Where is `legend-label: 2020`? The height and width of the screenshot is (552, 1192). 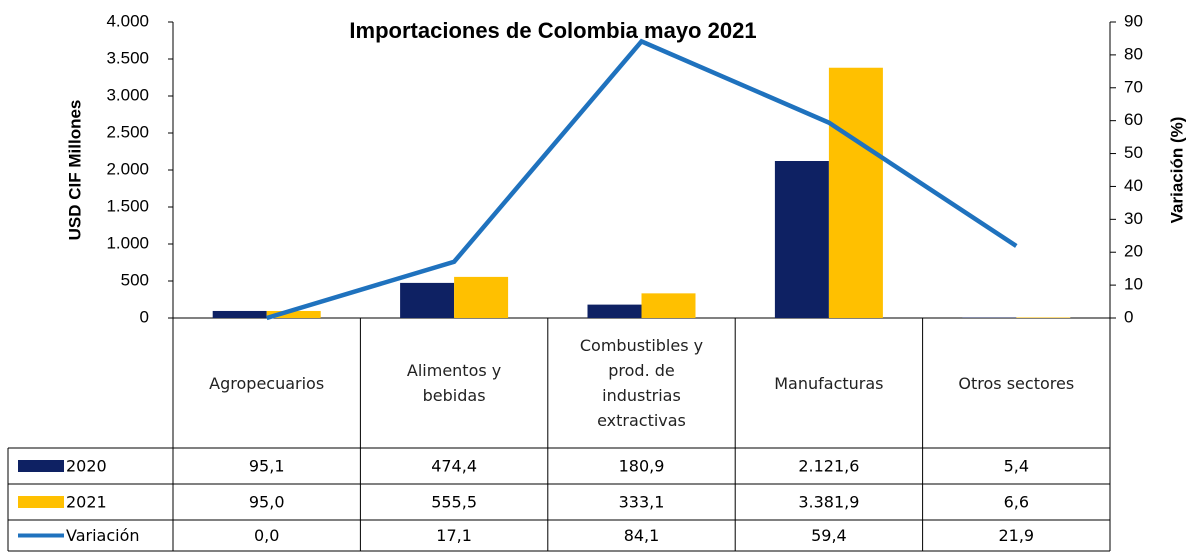
legend-label: 2020 is located at coordinates (86, 466).